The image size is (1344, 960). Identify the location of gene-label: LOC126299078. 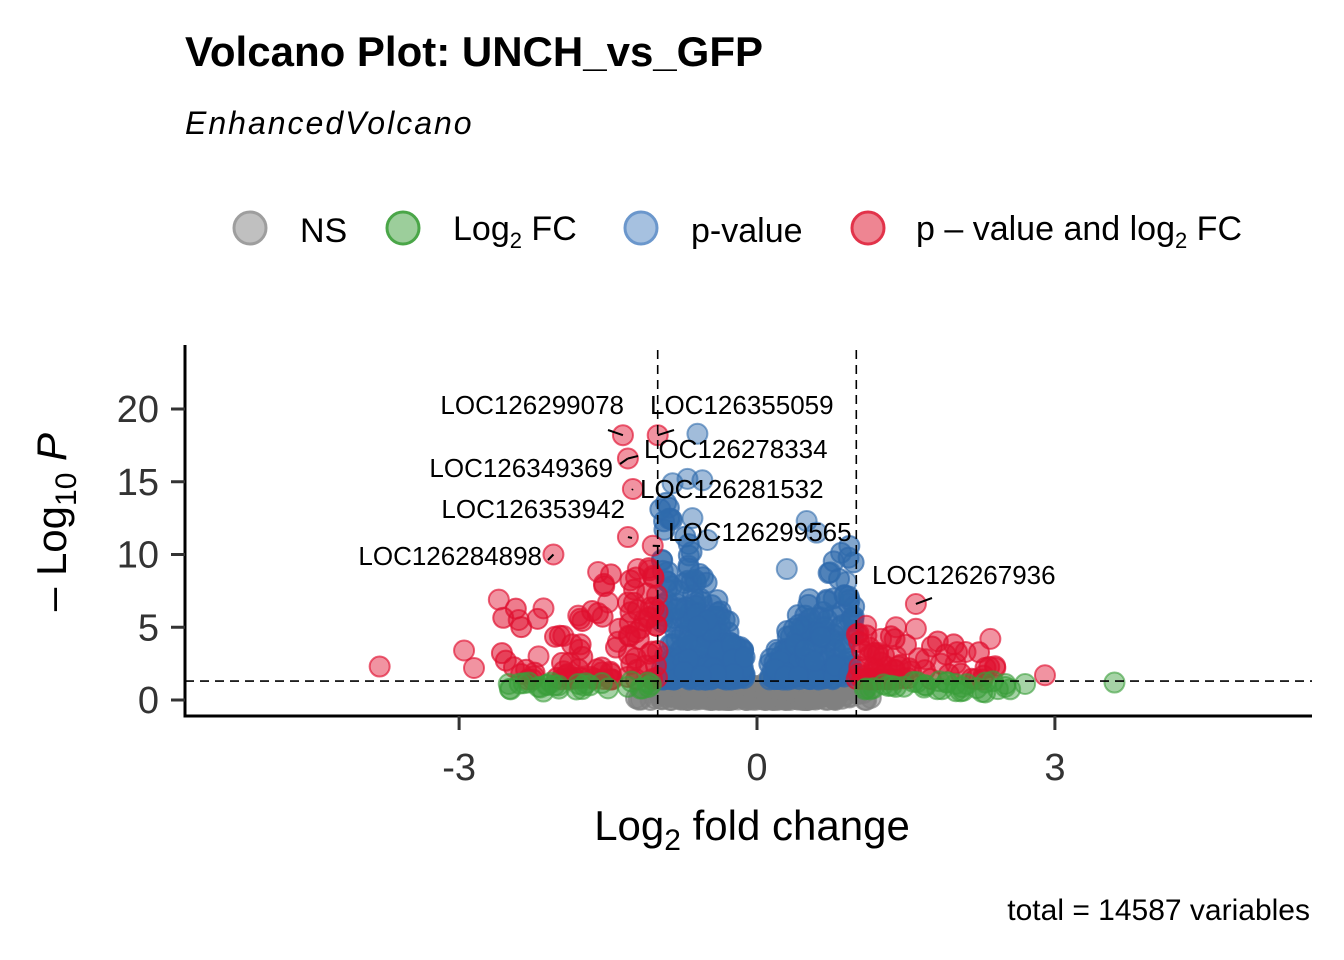
(532, 405).